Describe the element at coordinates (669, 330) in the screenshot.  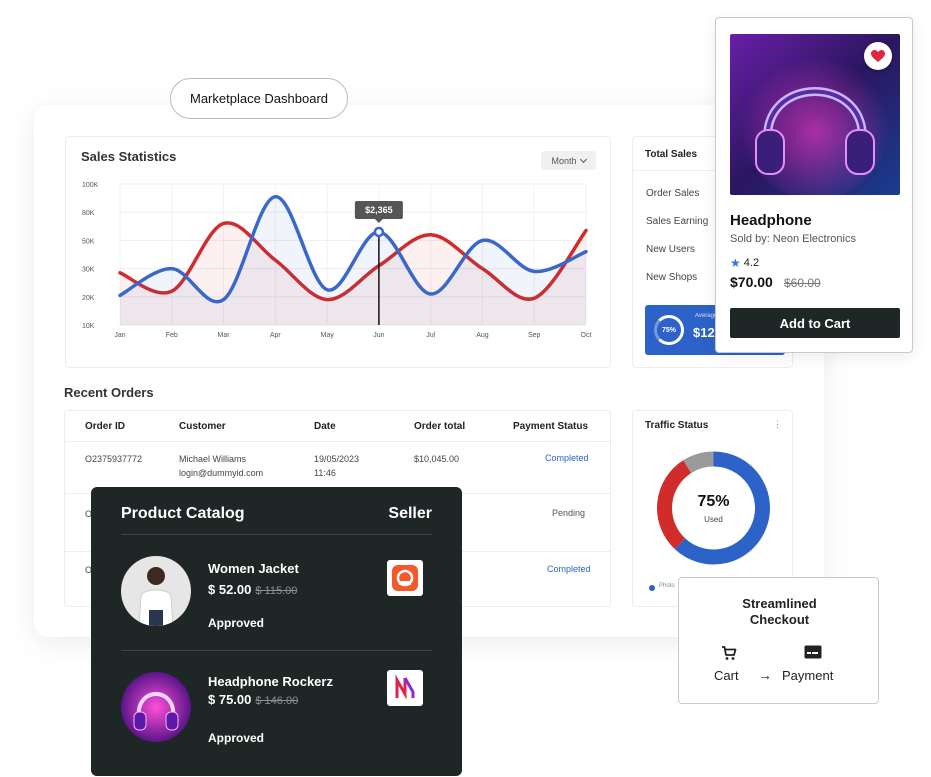
I see `average-ring: 75%` at that location.